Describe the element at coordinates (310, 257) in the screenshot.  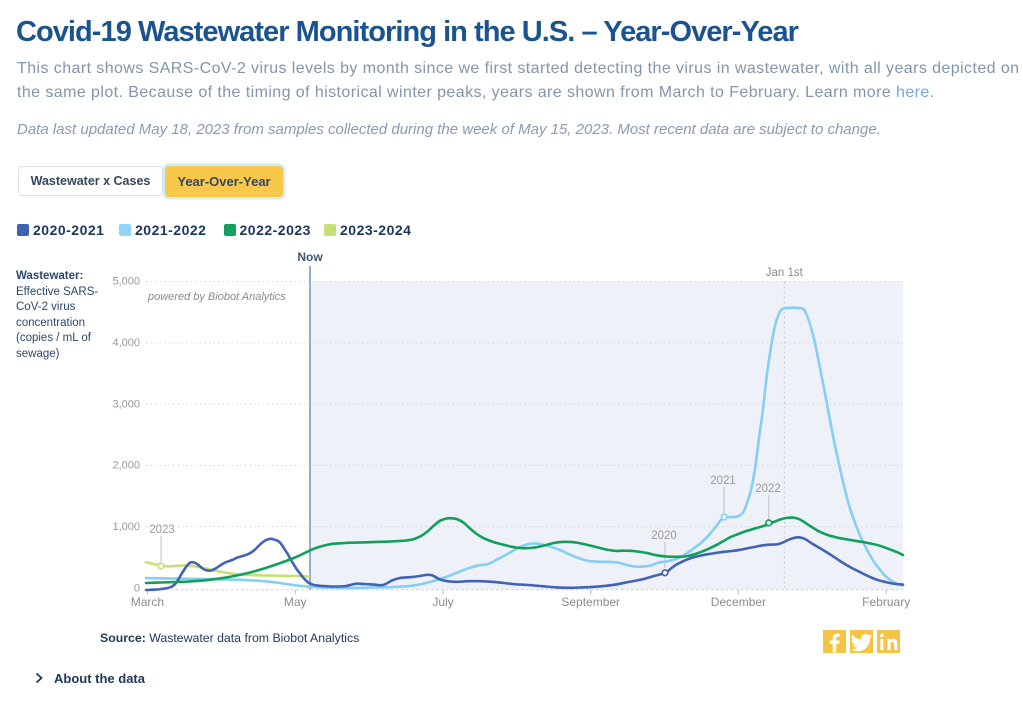
I see `svg-text: Now` at that location.